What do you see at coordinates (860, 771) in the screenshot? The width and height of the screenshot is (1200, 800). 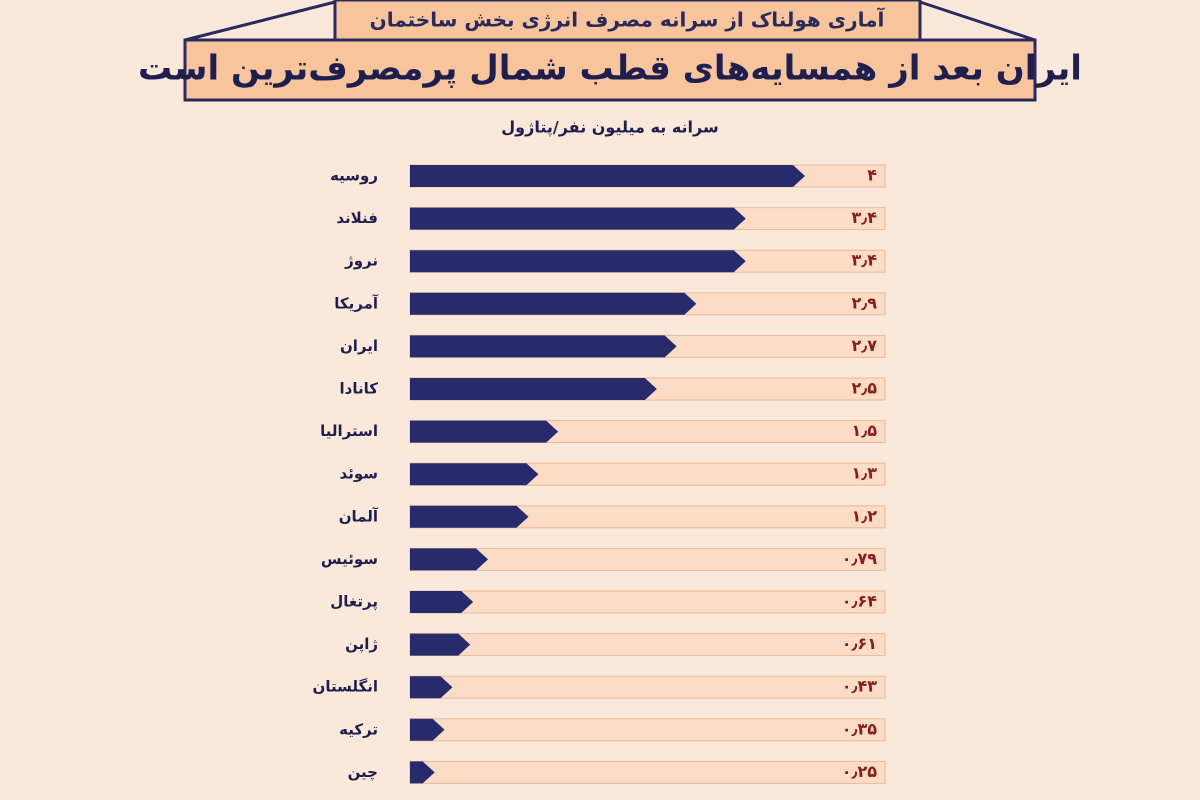 I see `value-label: ۰٫۲۵` at bounding box center [860, 771].